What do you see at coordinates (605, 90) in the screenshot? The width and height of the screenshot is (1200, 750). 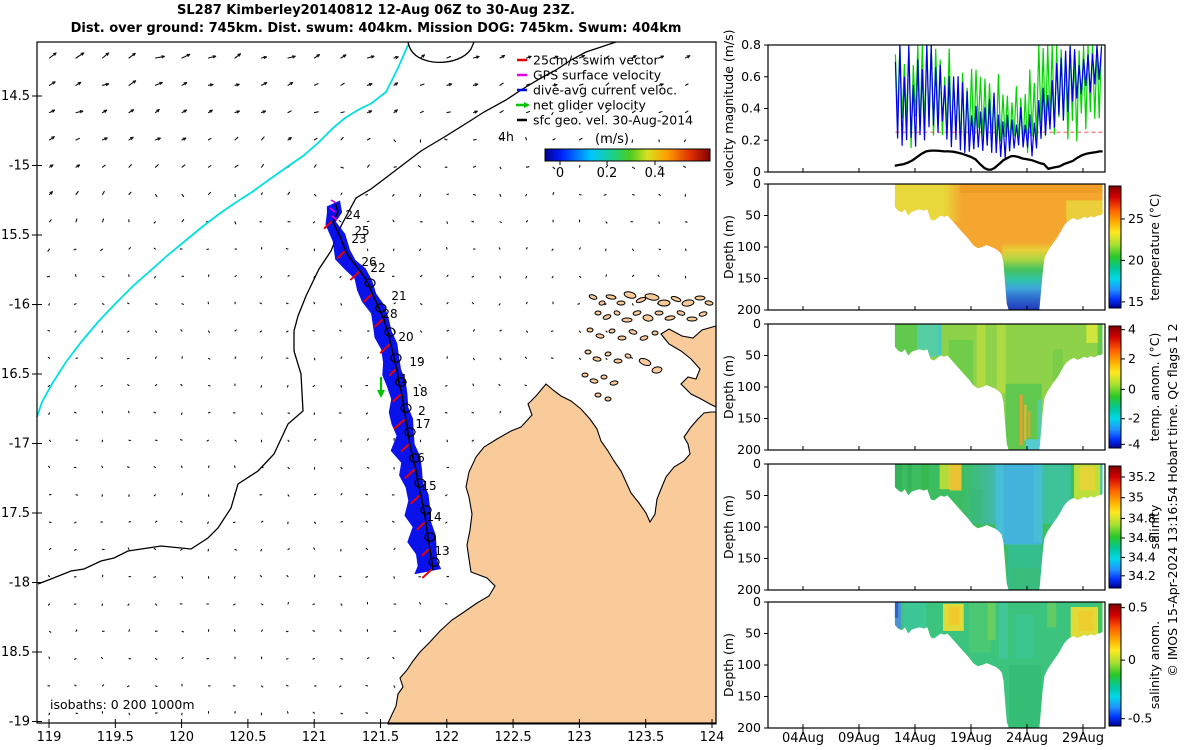 I see `svg-text: dive-avg current veloc.` at bounding box center [605, 90].